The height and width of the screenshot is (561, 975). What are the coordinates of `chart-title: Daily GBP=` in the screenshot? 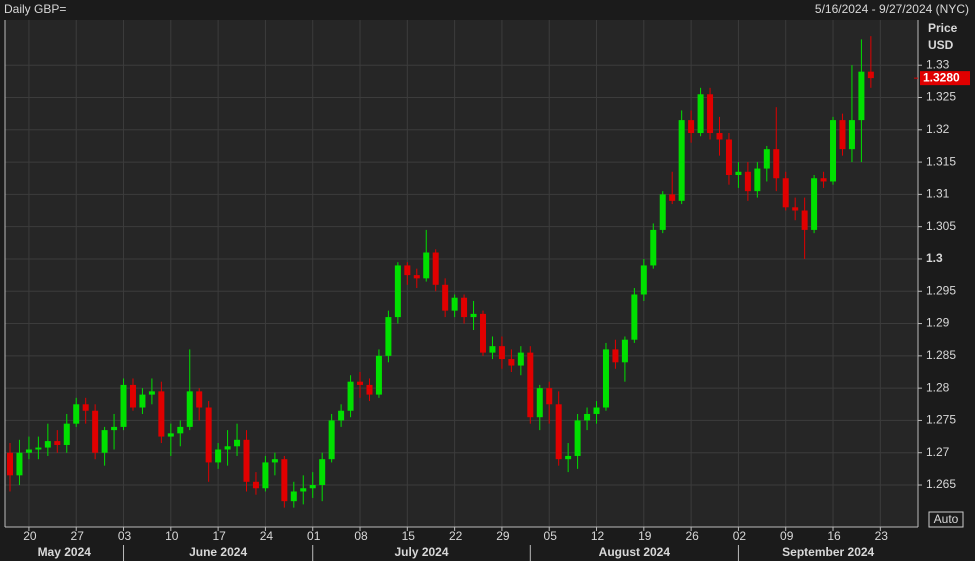 It's located at (35, 9).